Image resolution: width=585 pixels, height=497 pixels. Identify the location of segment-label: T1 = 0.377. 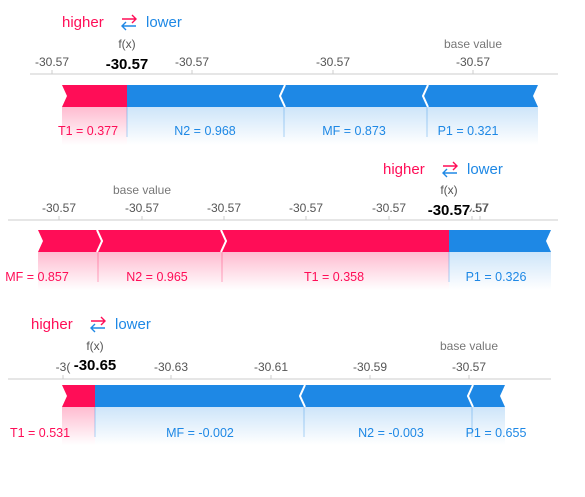
(88, 131).